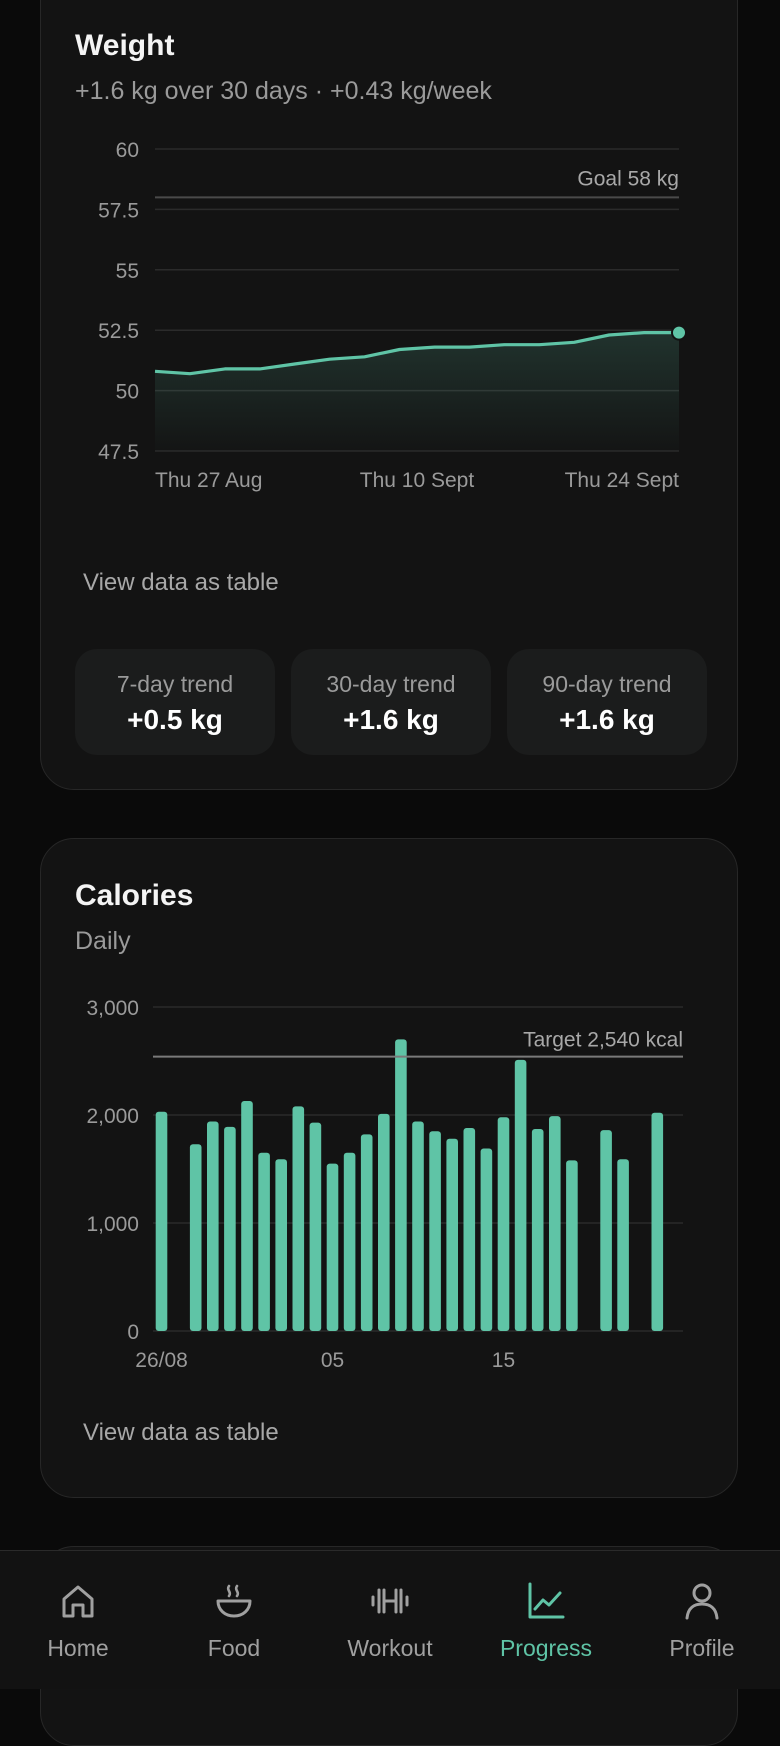 Image resolution: width=780 pixels, height=1746 pixels. What do you see at coordinates (416, 353) in the screenshot?
I see `weight-line` at bounding box center [416, 353].